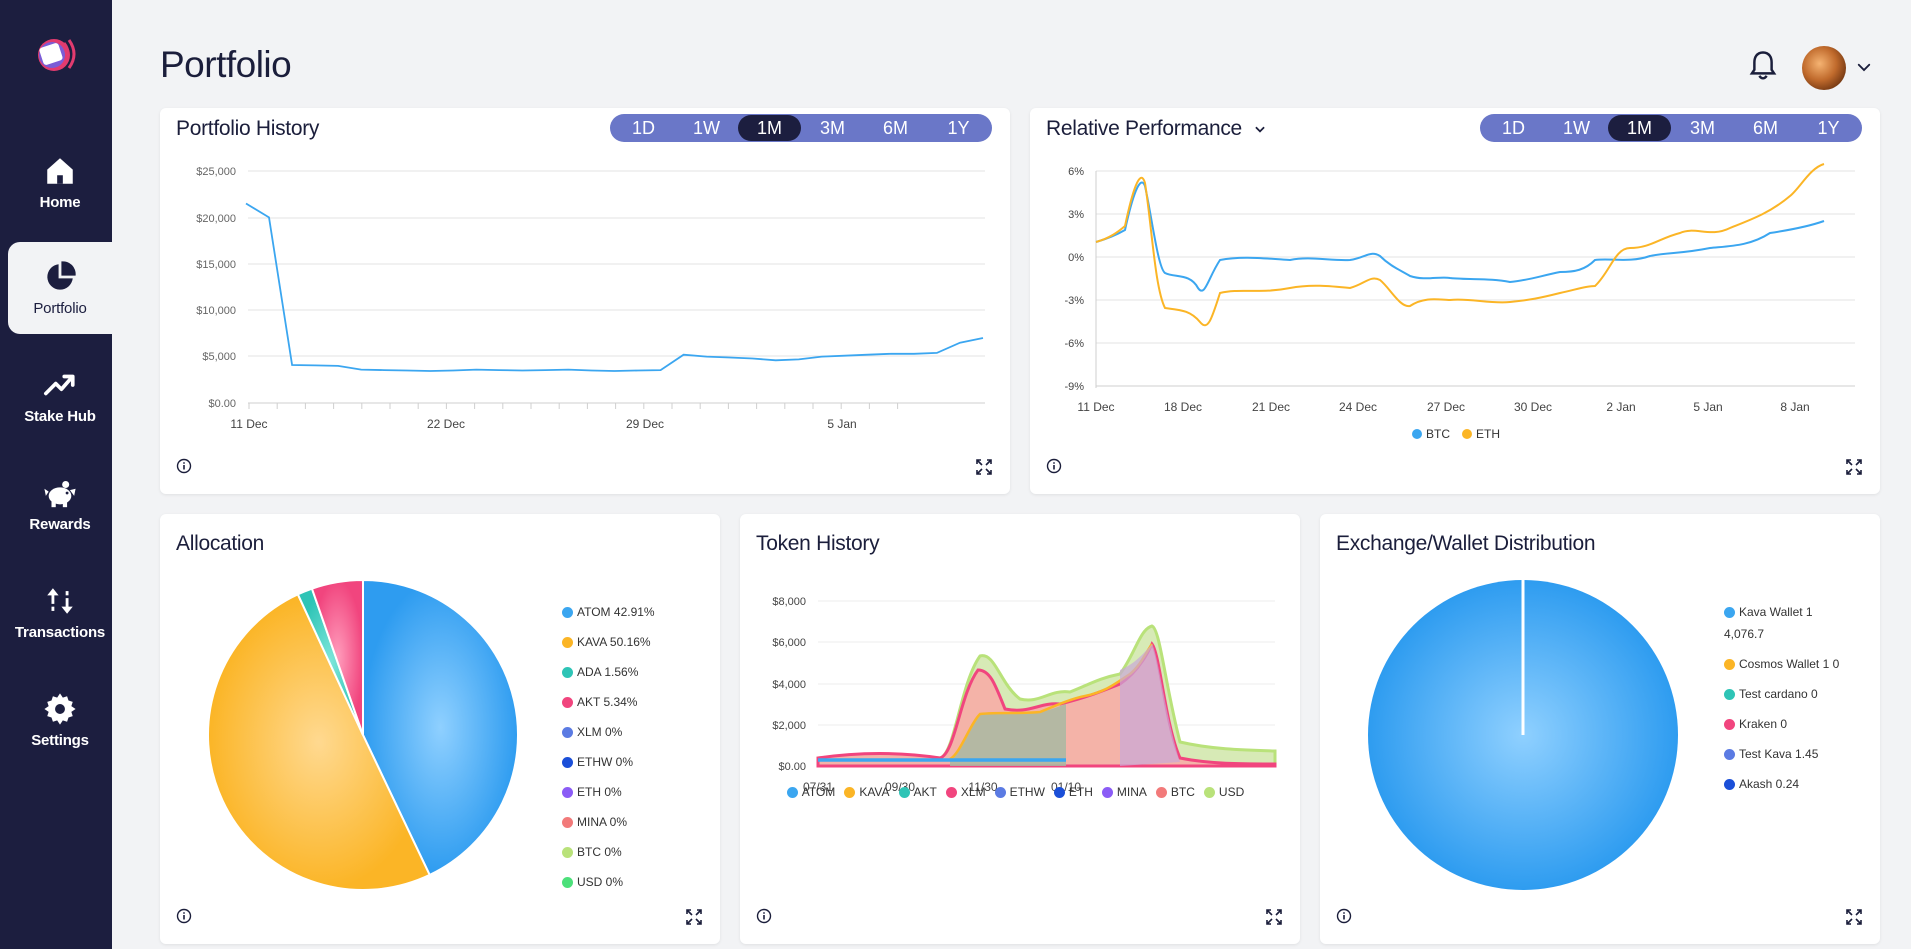 This screenshot has height=949, width=1911. I want to click on y-tick: $6,000, so click(789, 643).